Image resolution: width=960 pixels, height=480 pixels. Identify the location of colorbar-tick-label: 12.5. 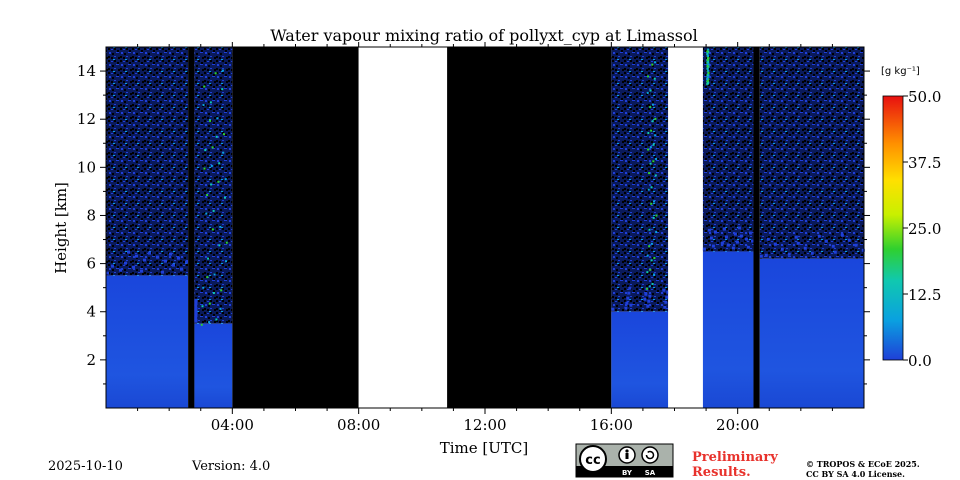
(924, 295).